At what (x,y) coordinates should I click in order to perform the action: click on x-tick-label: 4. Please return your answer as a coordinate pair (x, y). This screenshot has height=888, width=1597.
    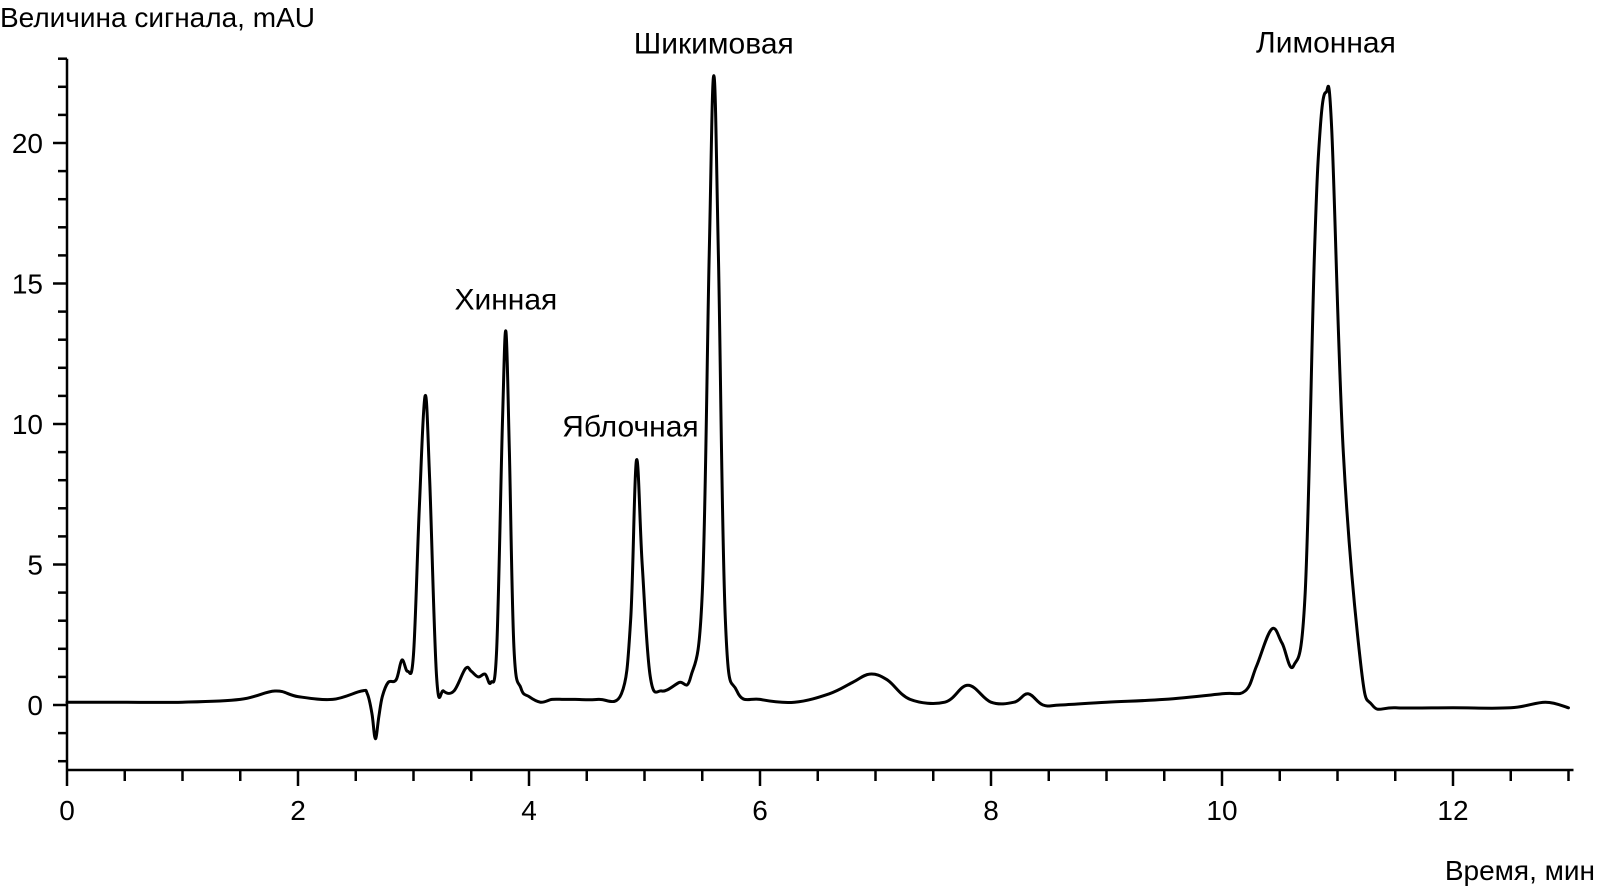
    Looking at the image, I should click on (529, 810).